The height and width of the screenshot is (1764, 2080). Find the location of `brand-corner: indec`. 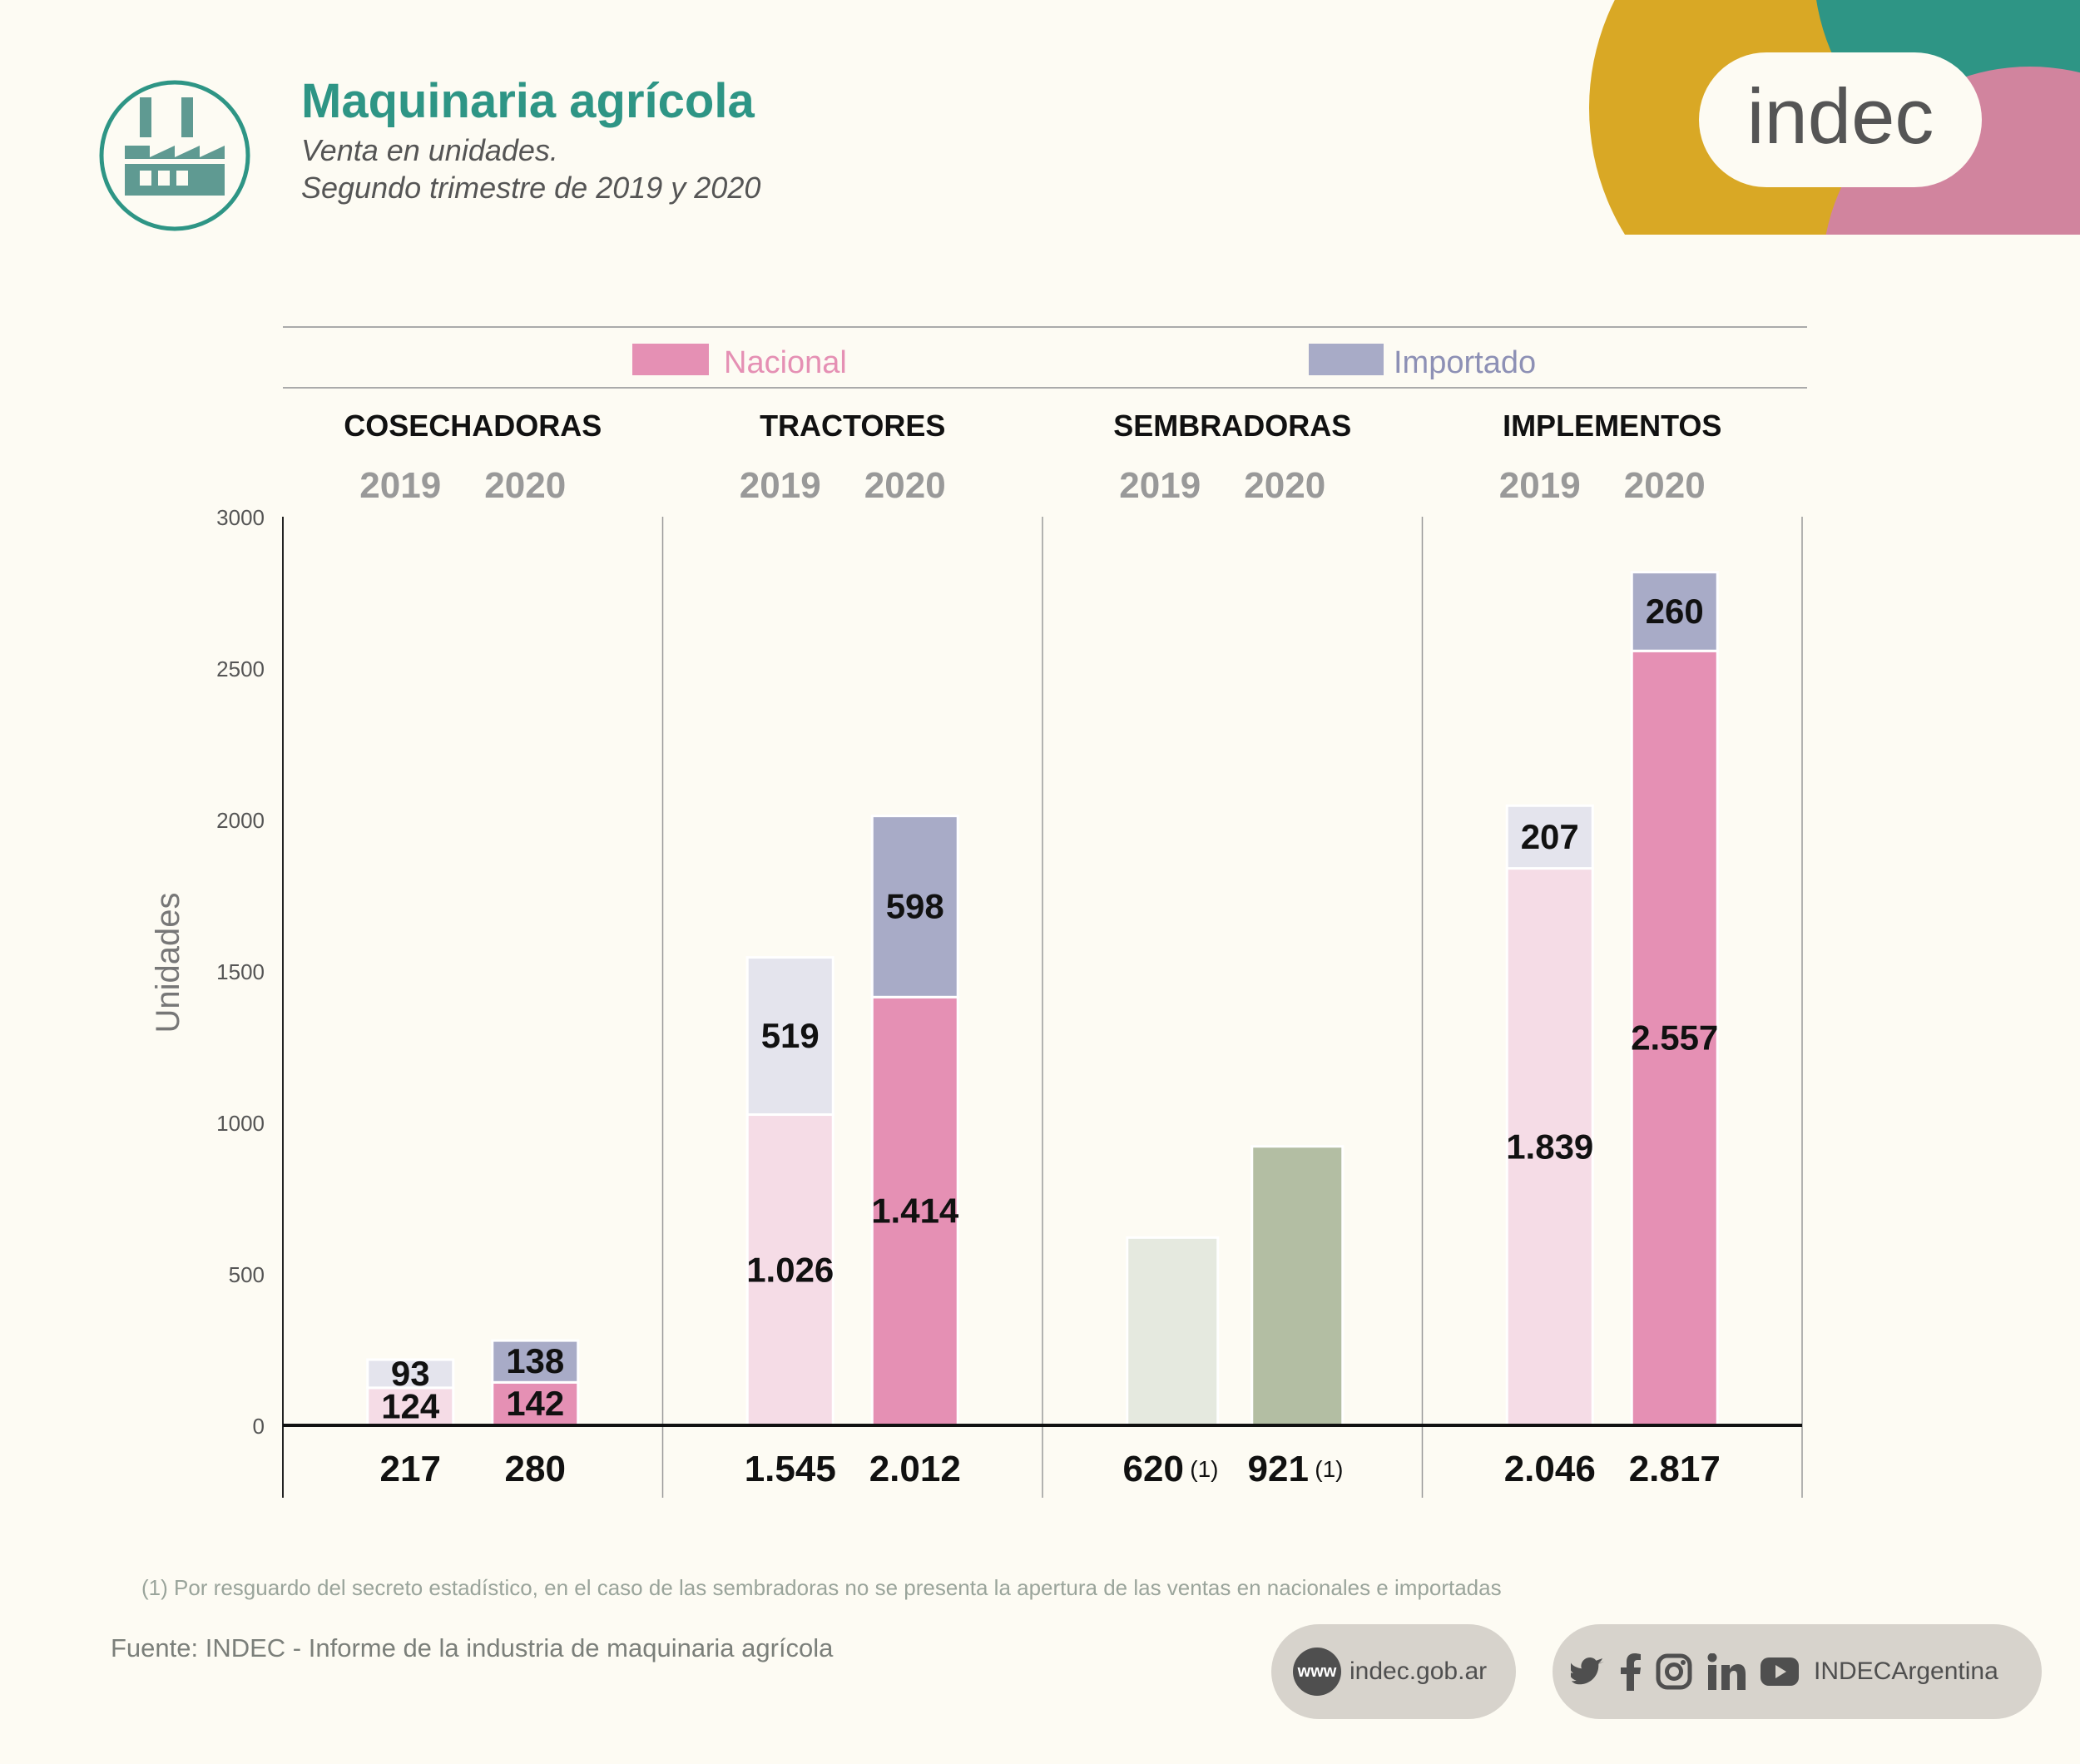

brand-corner: indec is located at coordinates (1834, 118).